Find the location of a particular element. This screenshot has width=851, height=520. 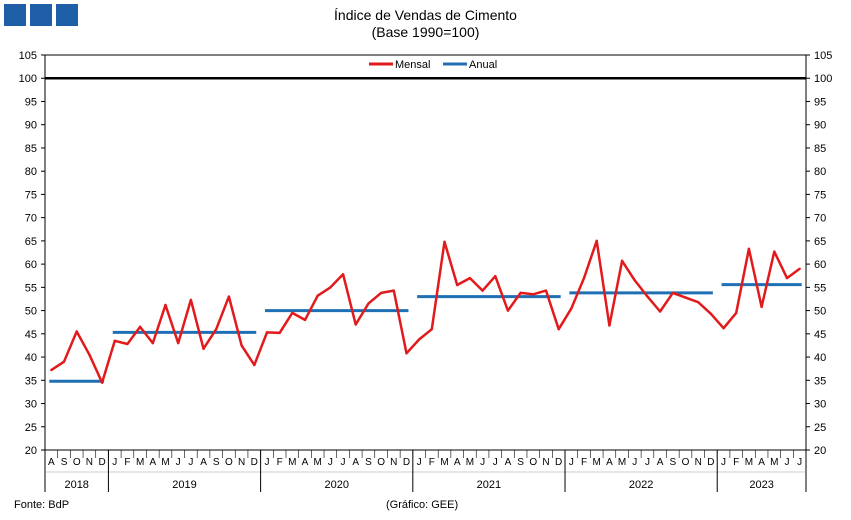

year-label: 2023 is located at coordinates (761, 485).